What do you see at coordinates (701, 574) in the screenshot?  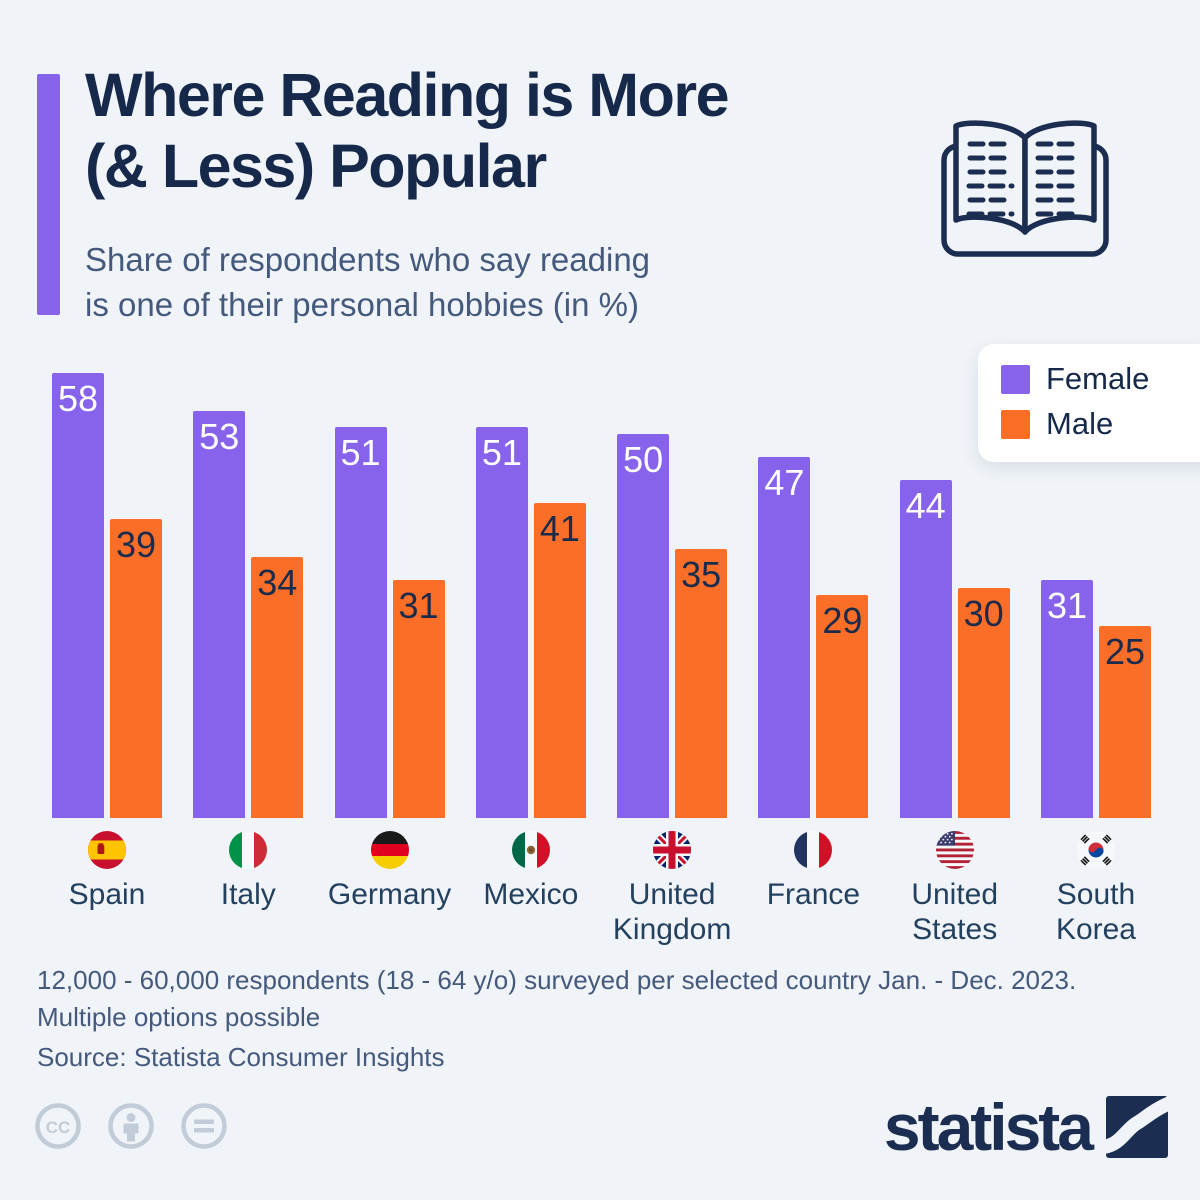 I see `bar-value-label: 35` at bounding box center [701, 574].